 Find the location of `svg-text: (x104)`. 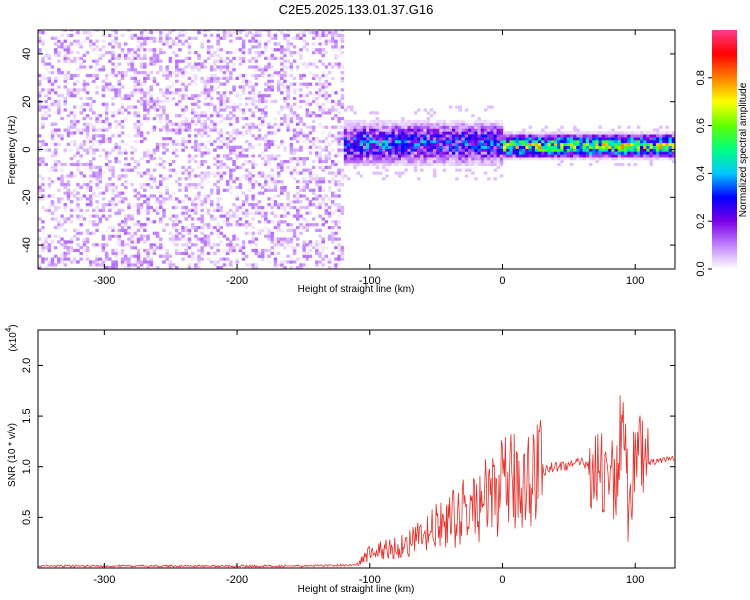

svg-text: (x104) is located at coordinates (11, 337).